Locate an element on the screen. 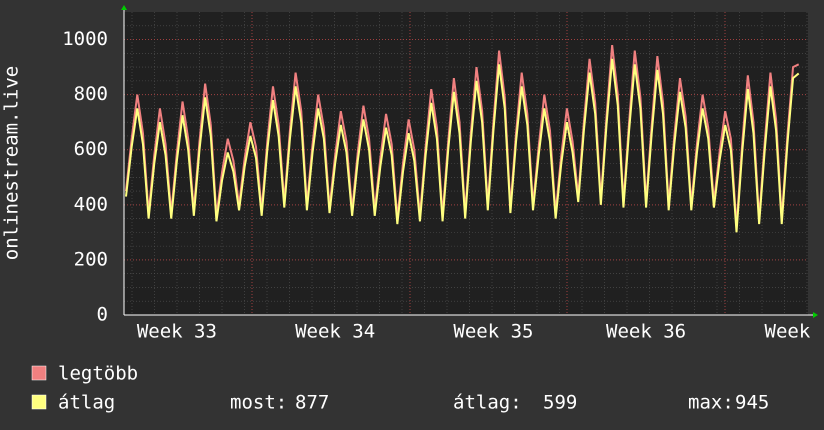 Image resolution: width=824 pixels, height=430 pixels. x-tick-label: Week 36 is located at coordinates (646, 332).